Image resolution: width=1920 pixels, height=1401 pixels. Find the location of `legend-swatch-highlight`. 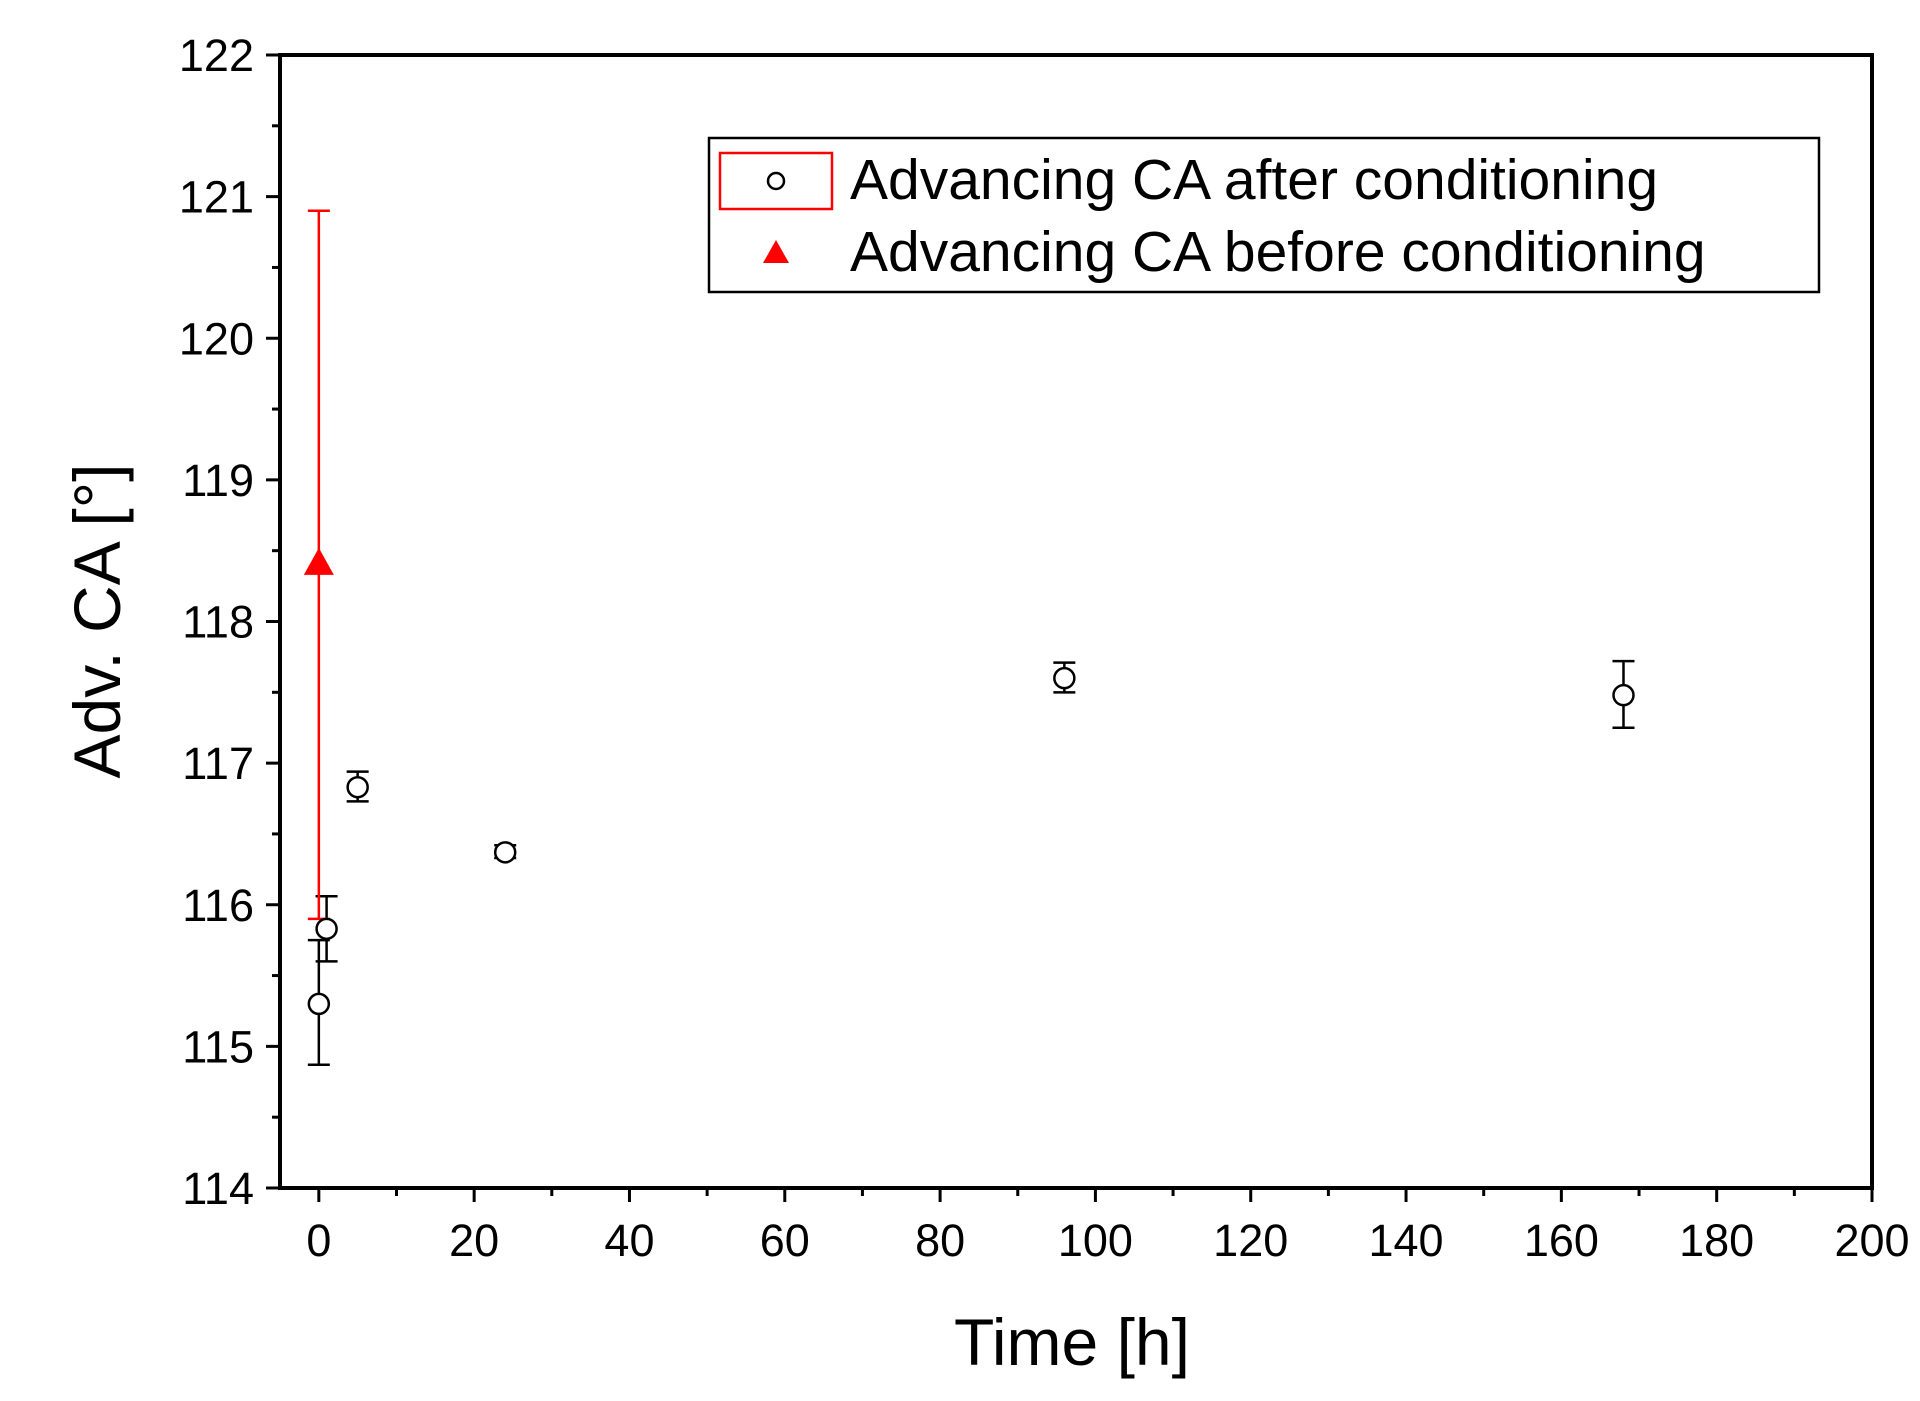

legend-swatch-highlight is located at coordinates (776, 181).